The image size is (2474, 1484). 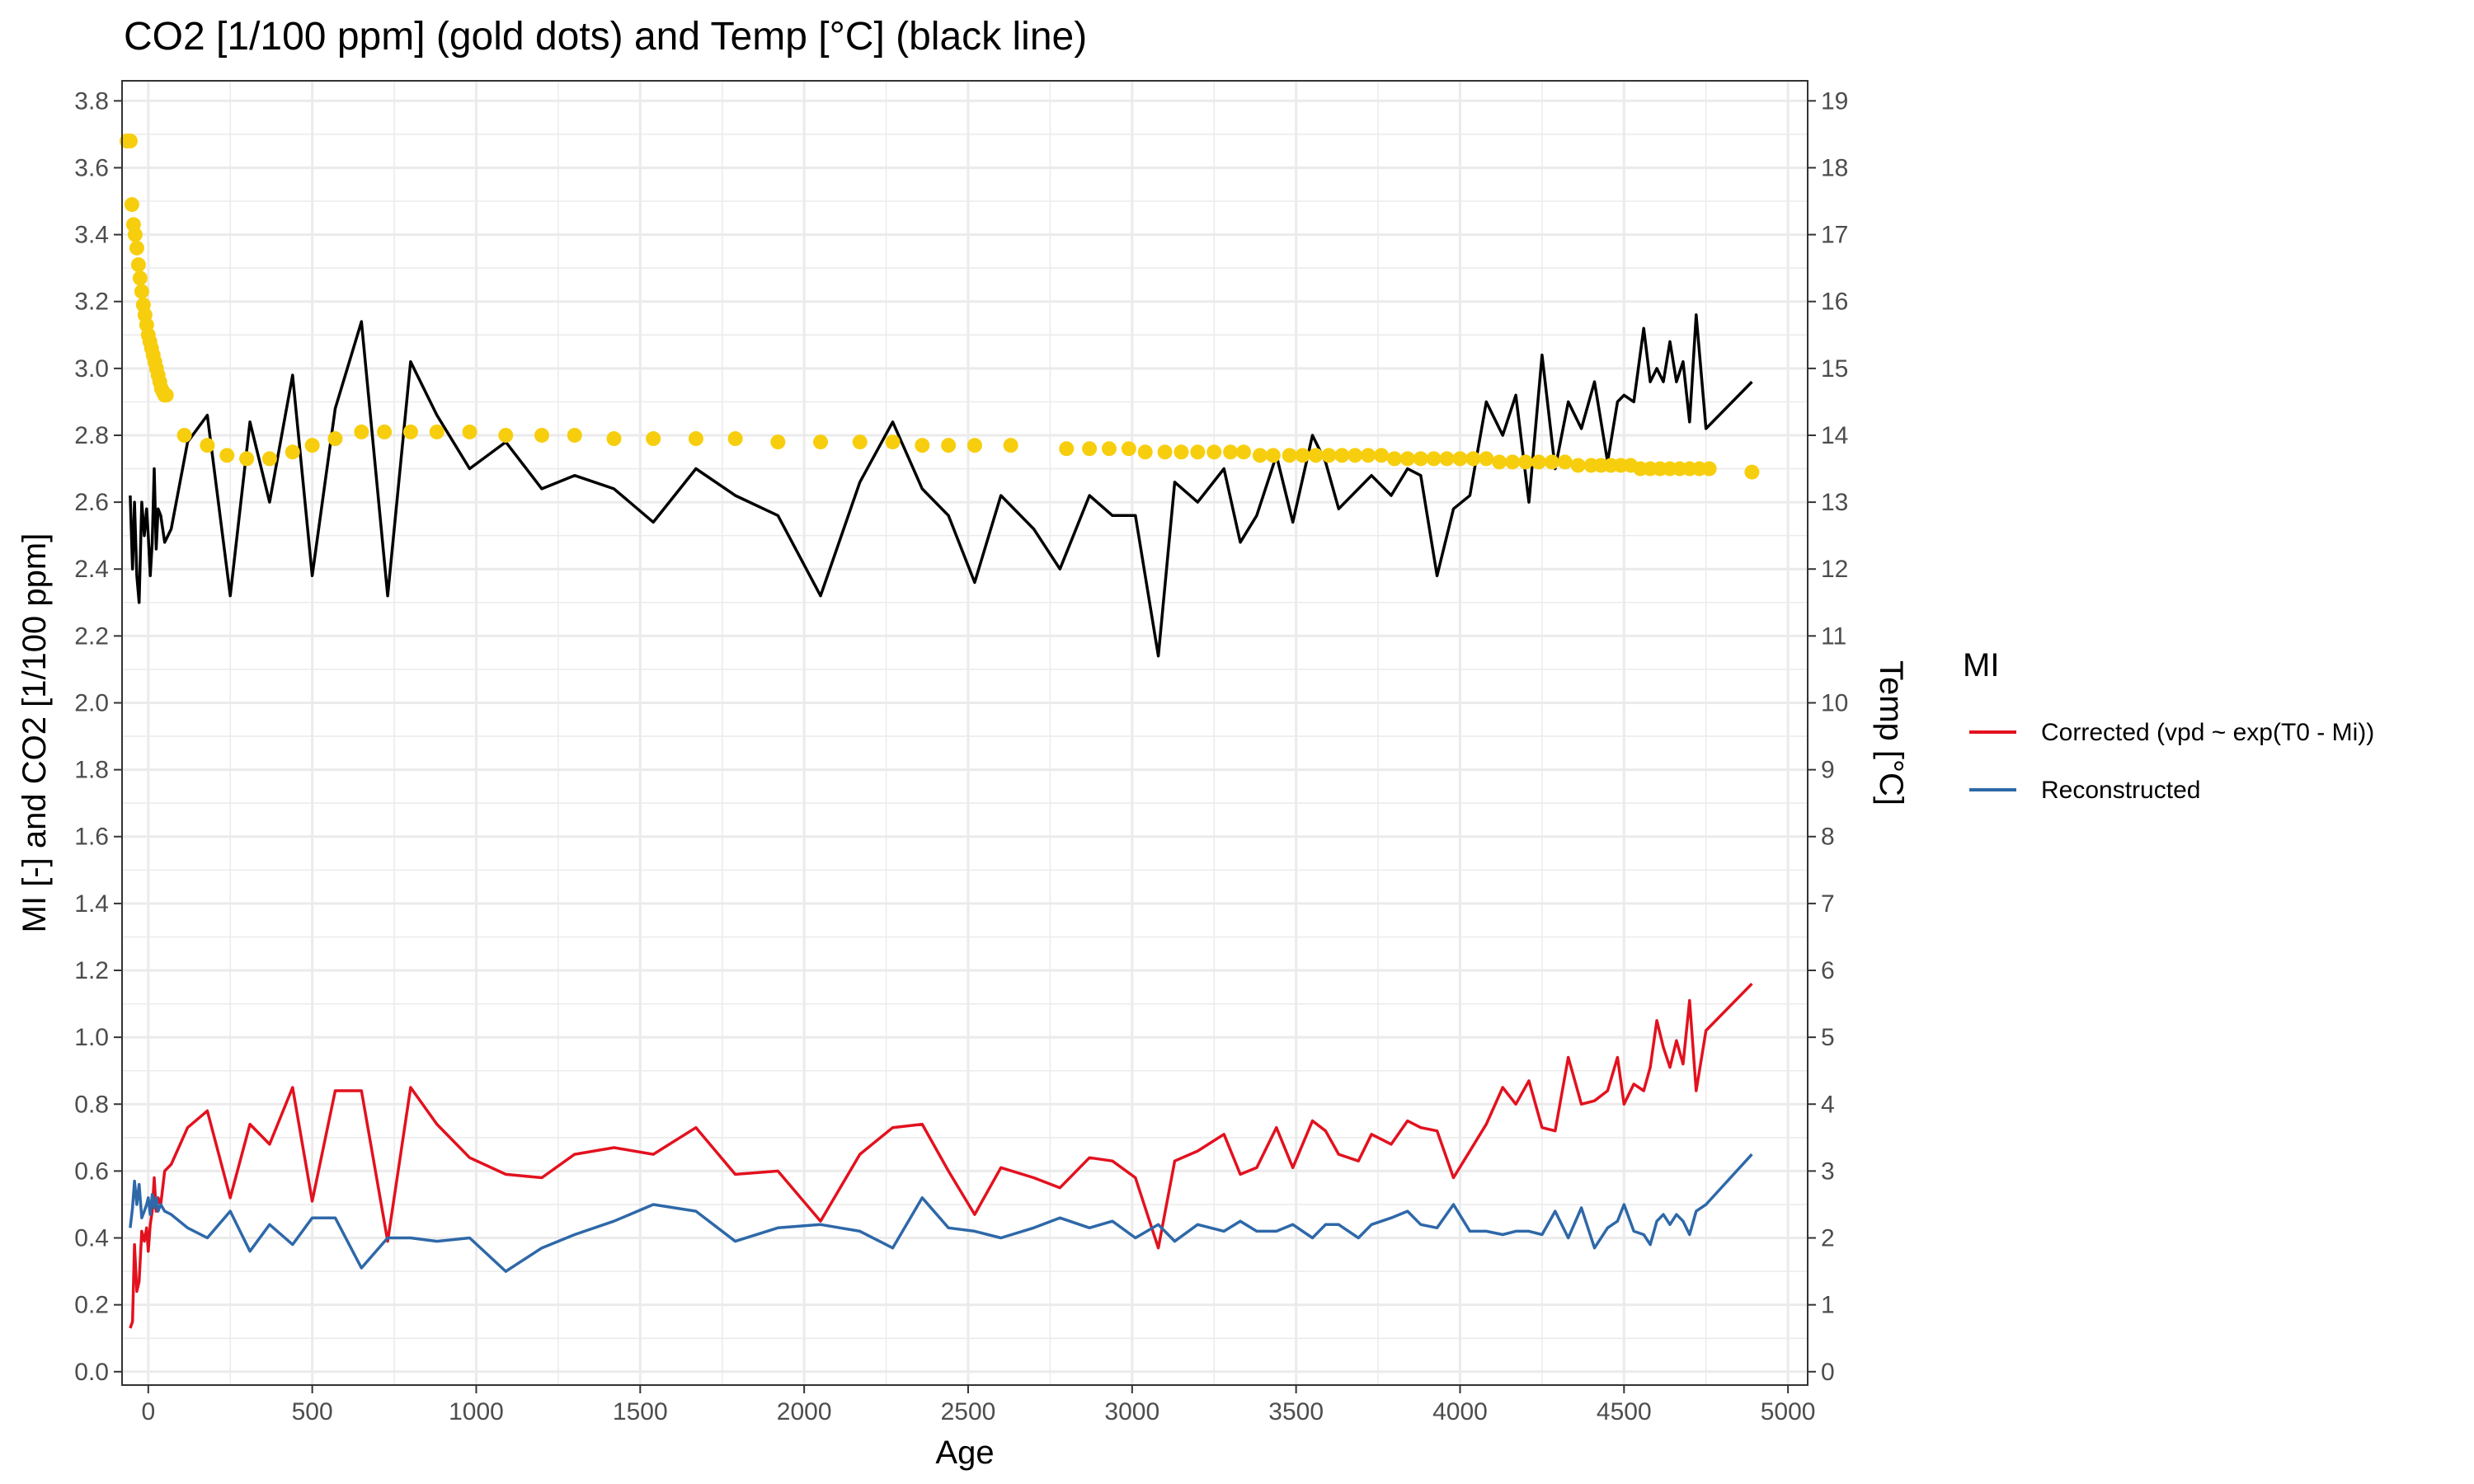 I want to click on x-tick-label: 3500, so click(x=1296, y=1411).